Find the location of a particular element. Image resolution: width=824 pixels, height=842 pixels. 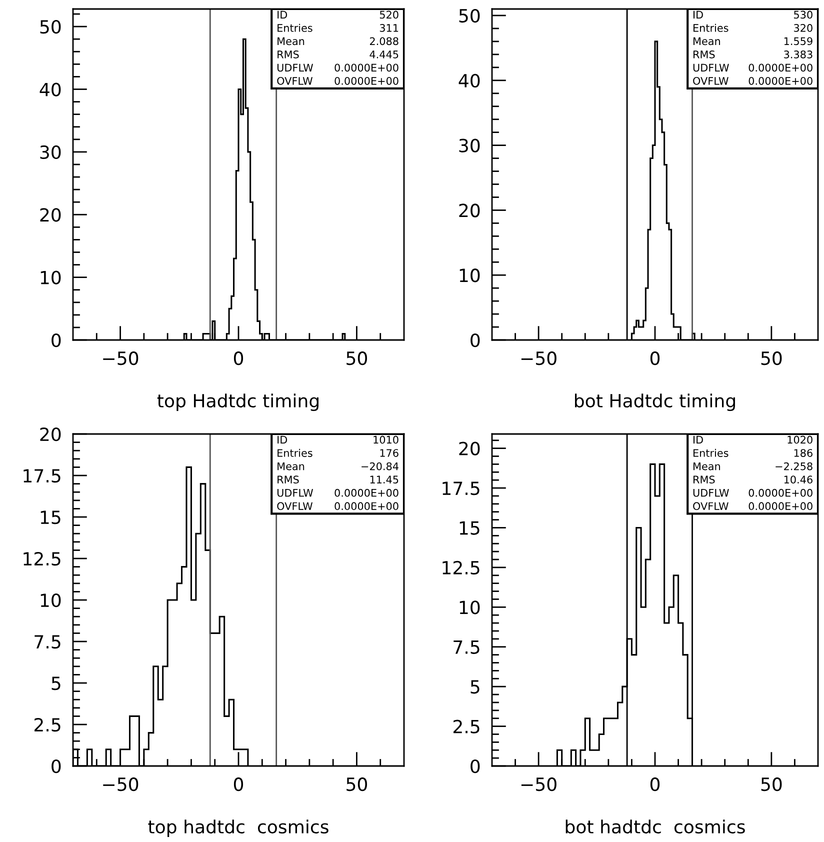

annotation: 1020 is located at coordinates (800, 440).